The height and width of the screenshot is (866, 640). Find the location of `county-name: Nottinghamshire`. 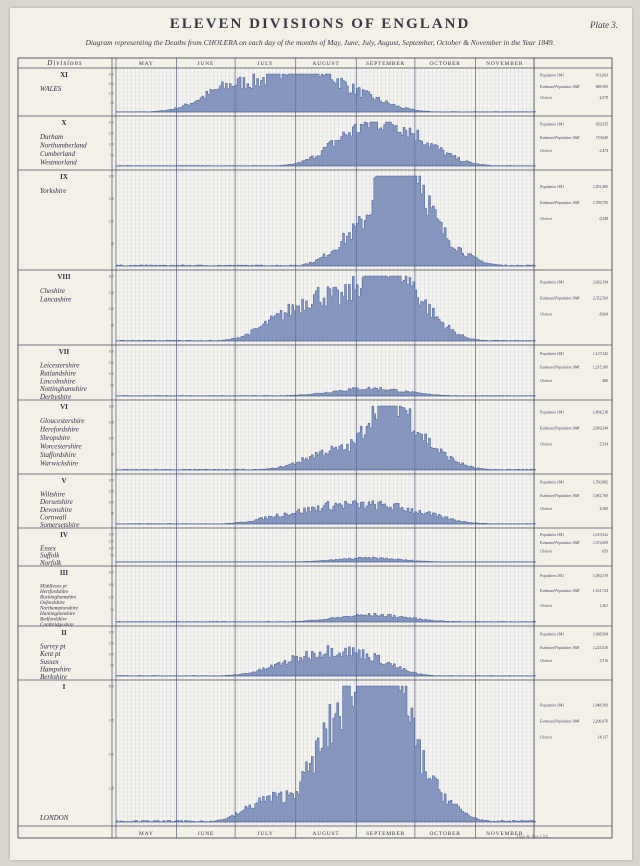

county-name: Nottinghamshire is located at coordinates (63, 389).